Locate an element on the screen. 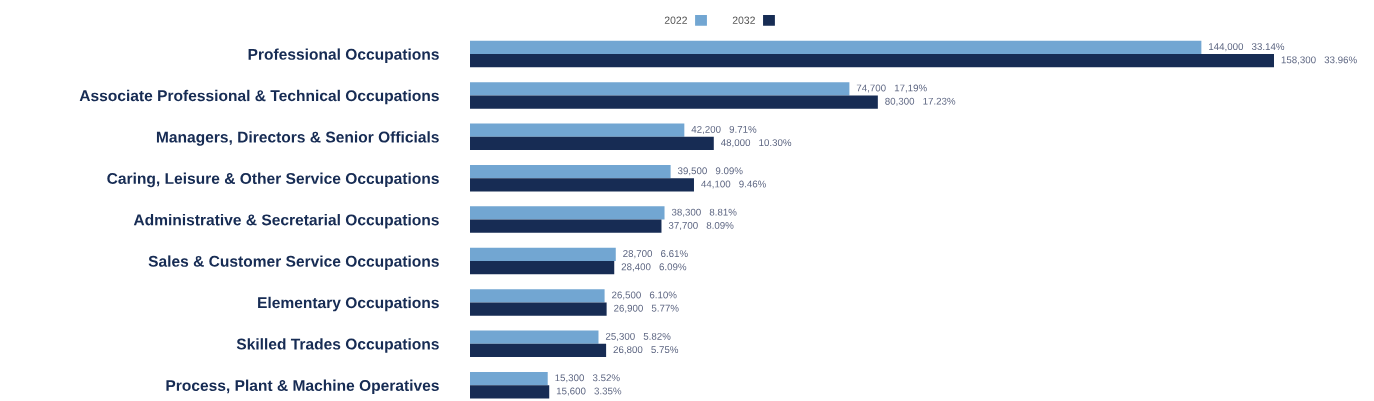 This screenshot has width=1374, height=401. data-label: 144,000 33.14% is located at coordinates (1247, 47).